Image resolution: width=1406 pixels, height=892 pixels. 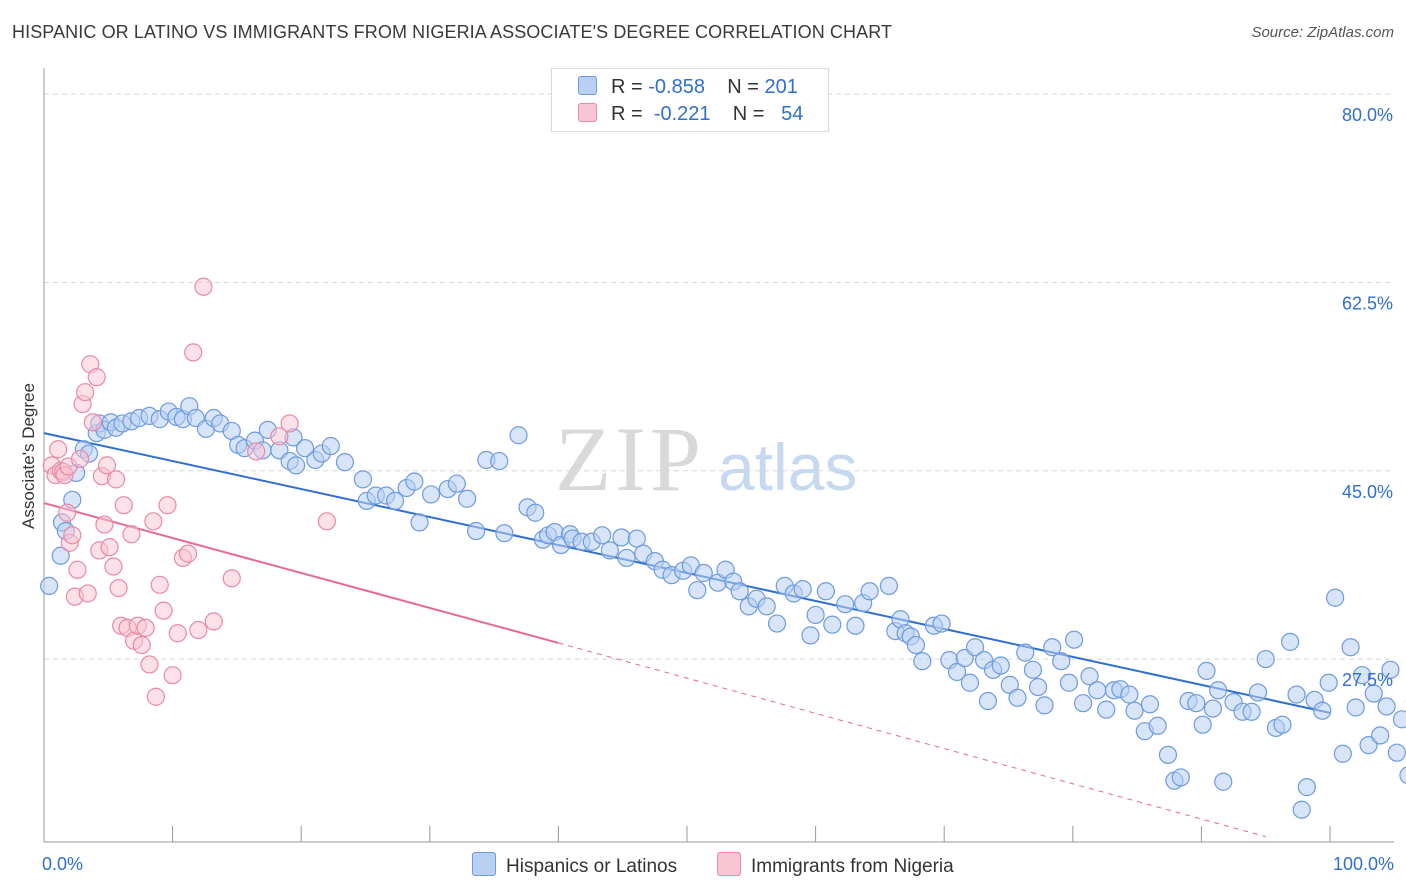 What do you see at coordinates (62, 864) in the screenshot?
I see `x-tick-label-min: 0.0%` at bounding box center [62, 864].